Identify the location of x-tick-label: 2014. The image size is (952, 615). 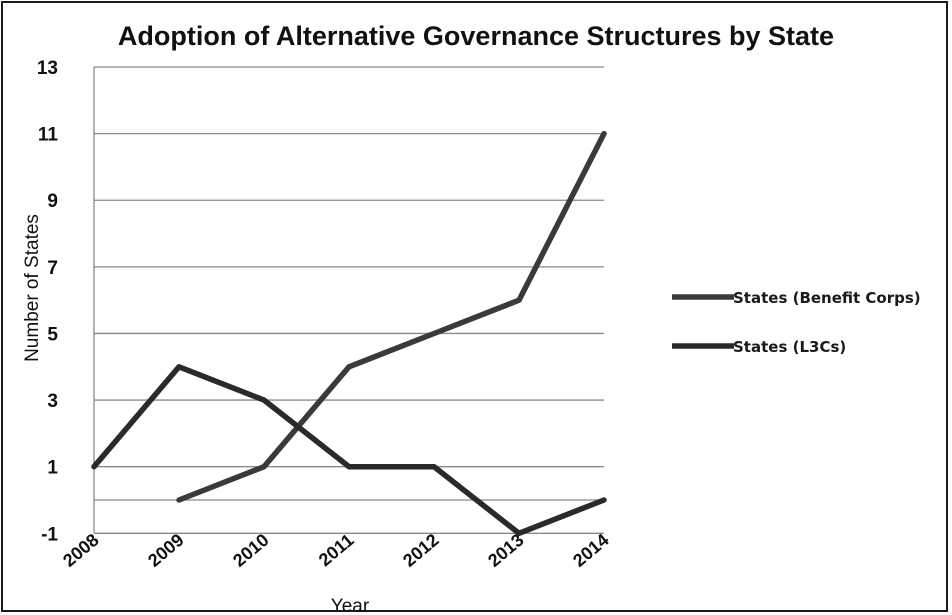
(591, 550).